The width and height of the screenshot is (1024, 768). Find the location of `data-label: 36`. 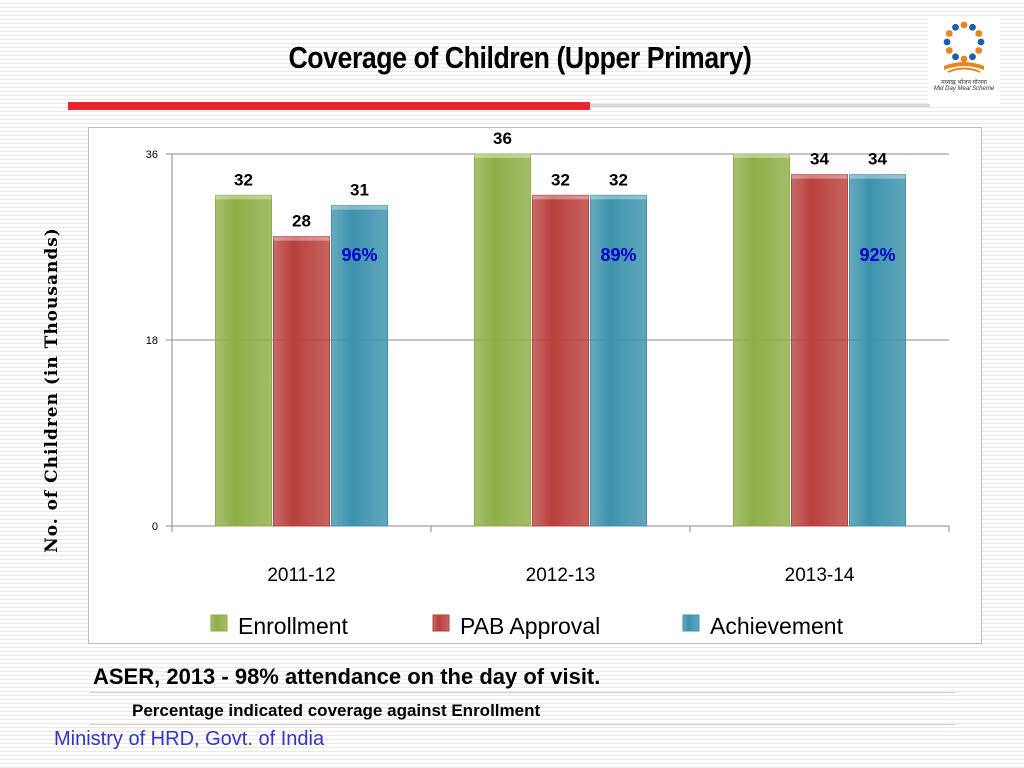

data-label: 36 is located at coordinates (502, 138).